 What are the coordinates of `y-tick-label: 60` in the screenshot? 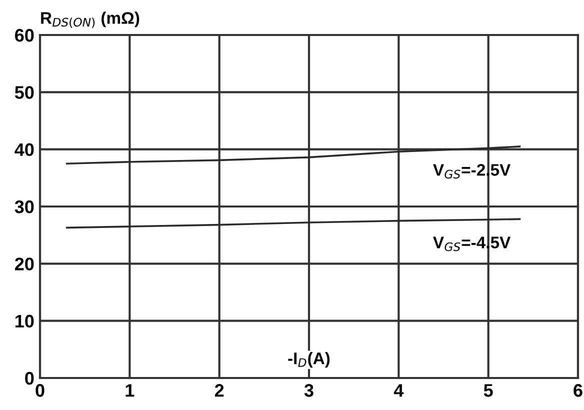 It's located at (24, 35).